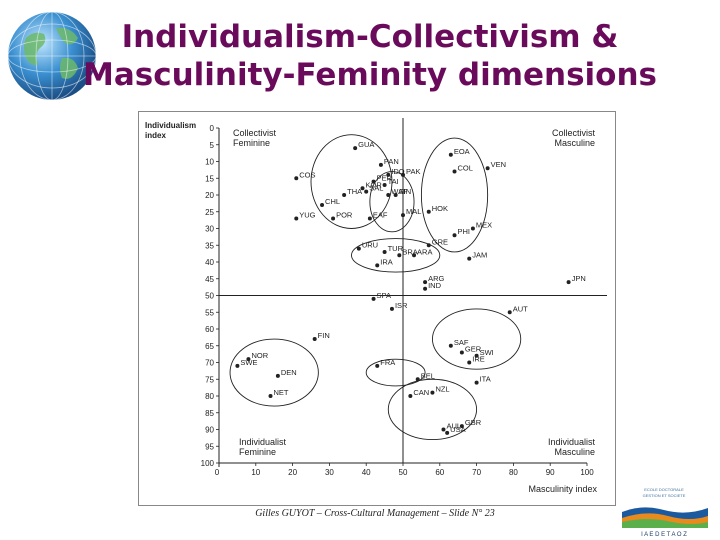 The image size is (720, 540). I want to click on x-tick-label: 50, so click(403, 472).